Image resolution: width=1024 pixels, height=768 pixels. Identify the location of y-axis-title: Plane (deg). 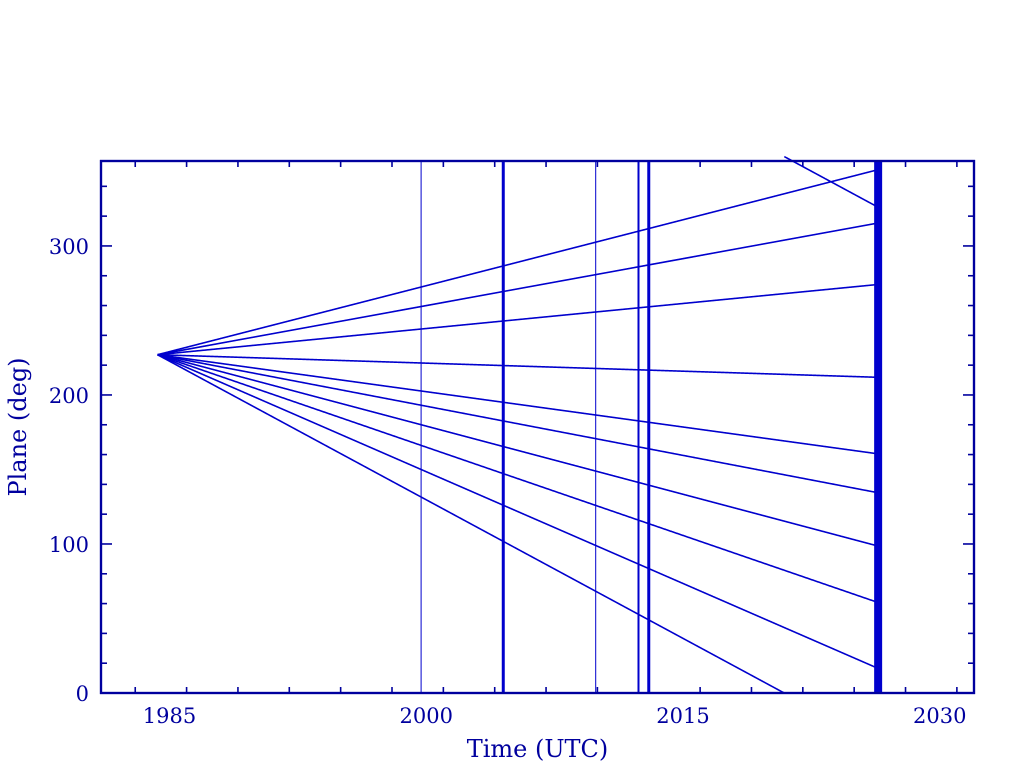
(18, 426).